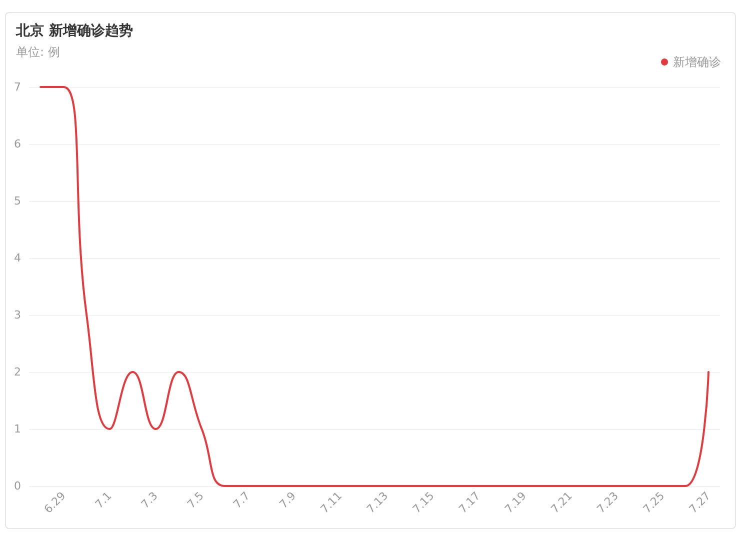 Image resolution: width=742 pixels, height=542 pixels. I want to click on x-tick-label: 7.7, so click(241, 500).